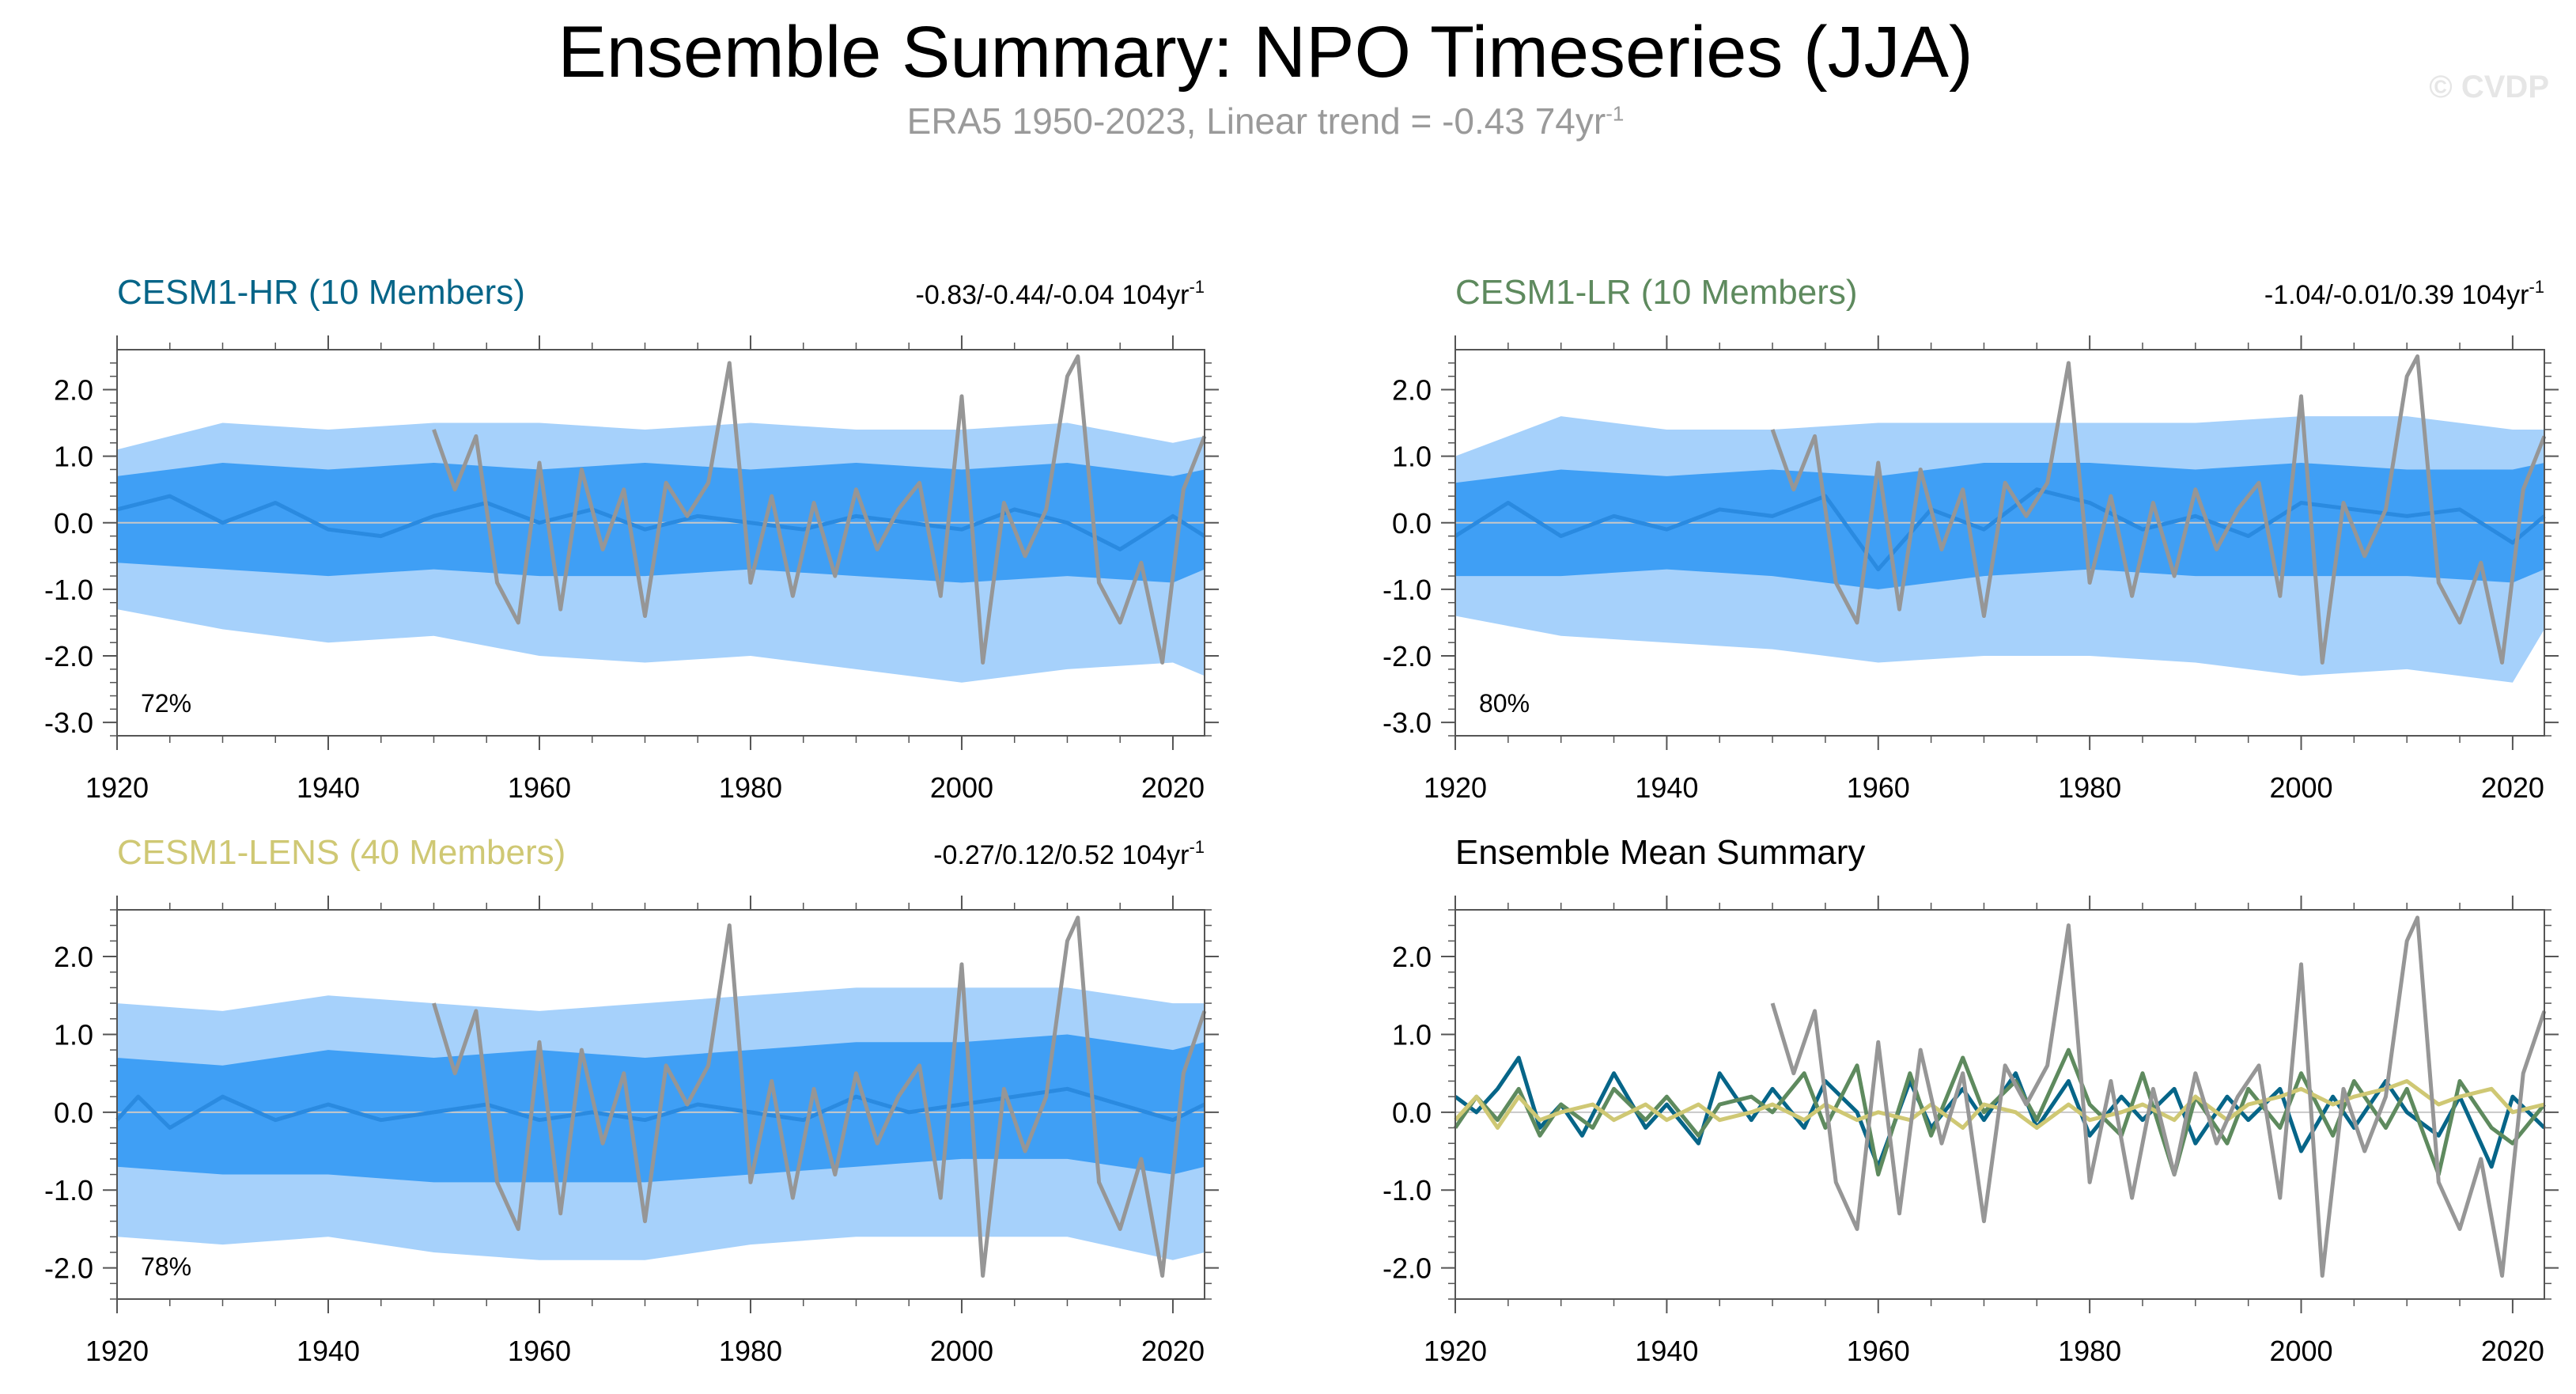 The image size is (2576, 1394). I want to click on trend-value: -0.83/-0.44/-0.04 104yr, so click(1053, 295).